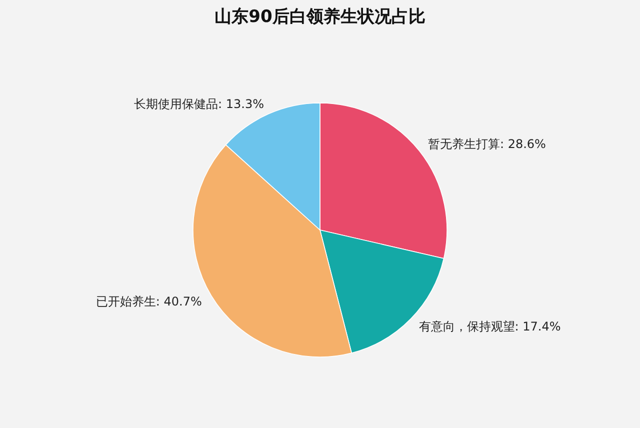 The width and height of the screenshot is (640, 428). Describe the element at coordinates (199, 103) in the screenshot. I see `slice-label: 长期使用保健品: 13.3%` at that location.